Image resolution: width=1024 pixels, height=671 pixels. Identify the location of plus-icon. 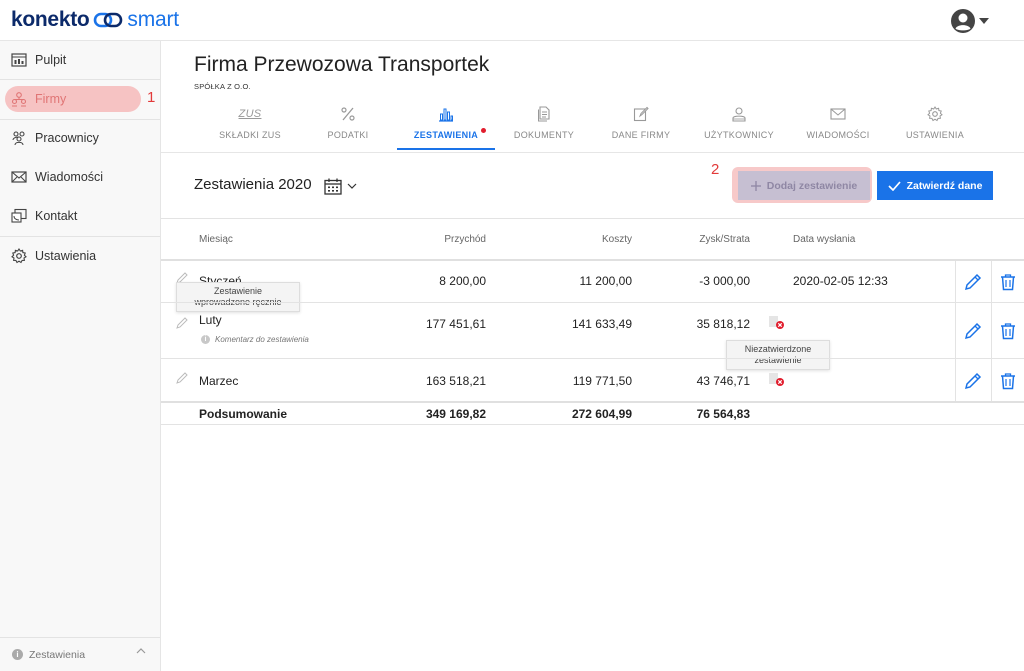
(755, 185).